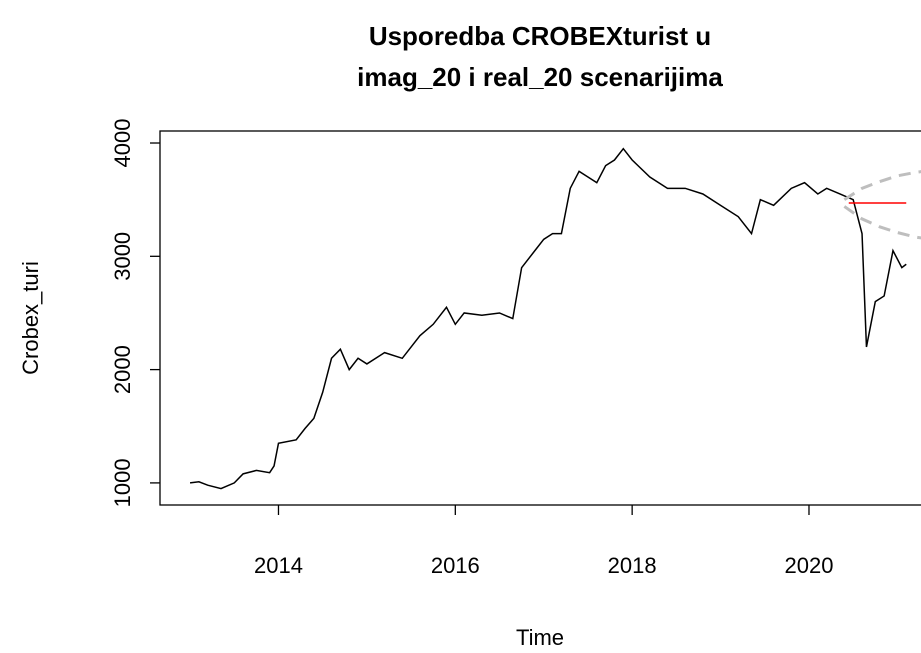  I want to click on y-tick-label: 3000, so click(122, 256).